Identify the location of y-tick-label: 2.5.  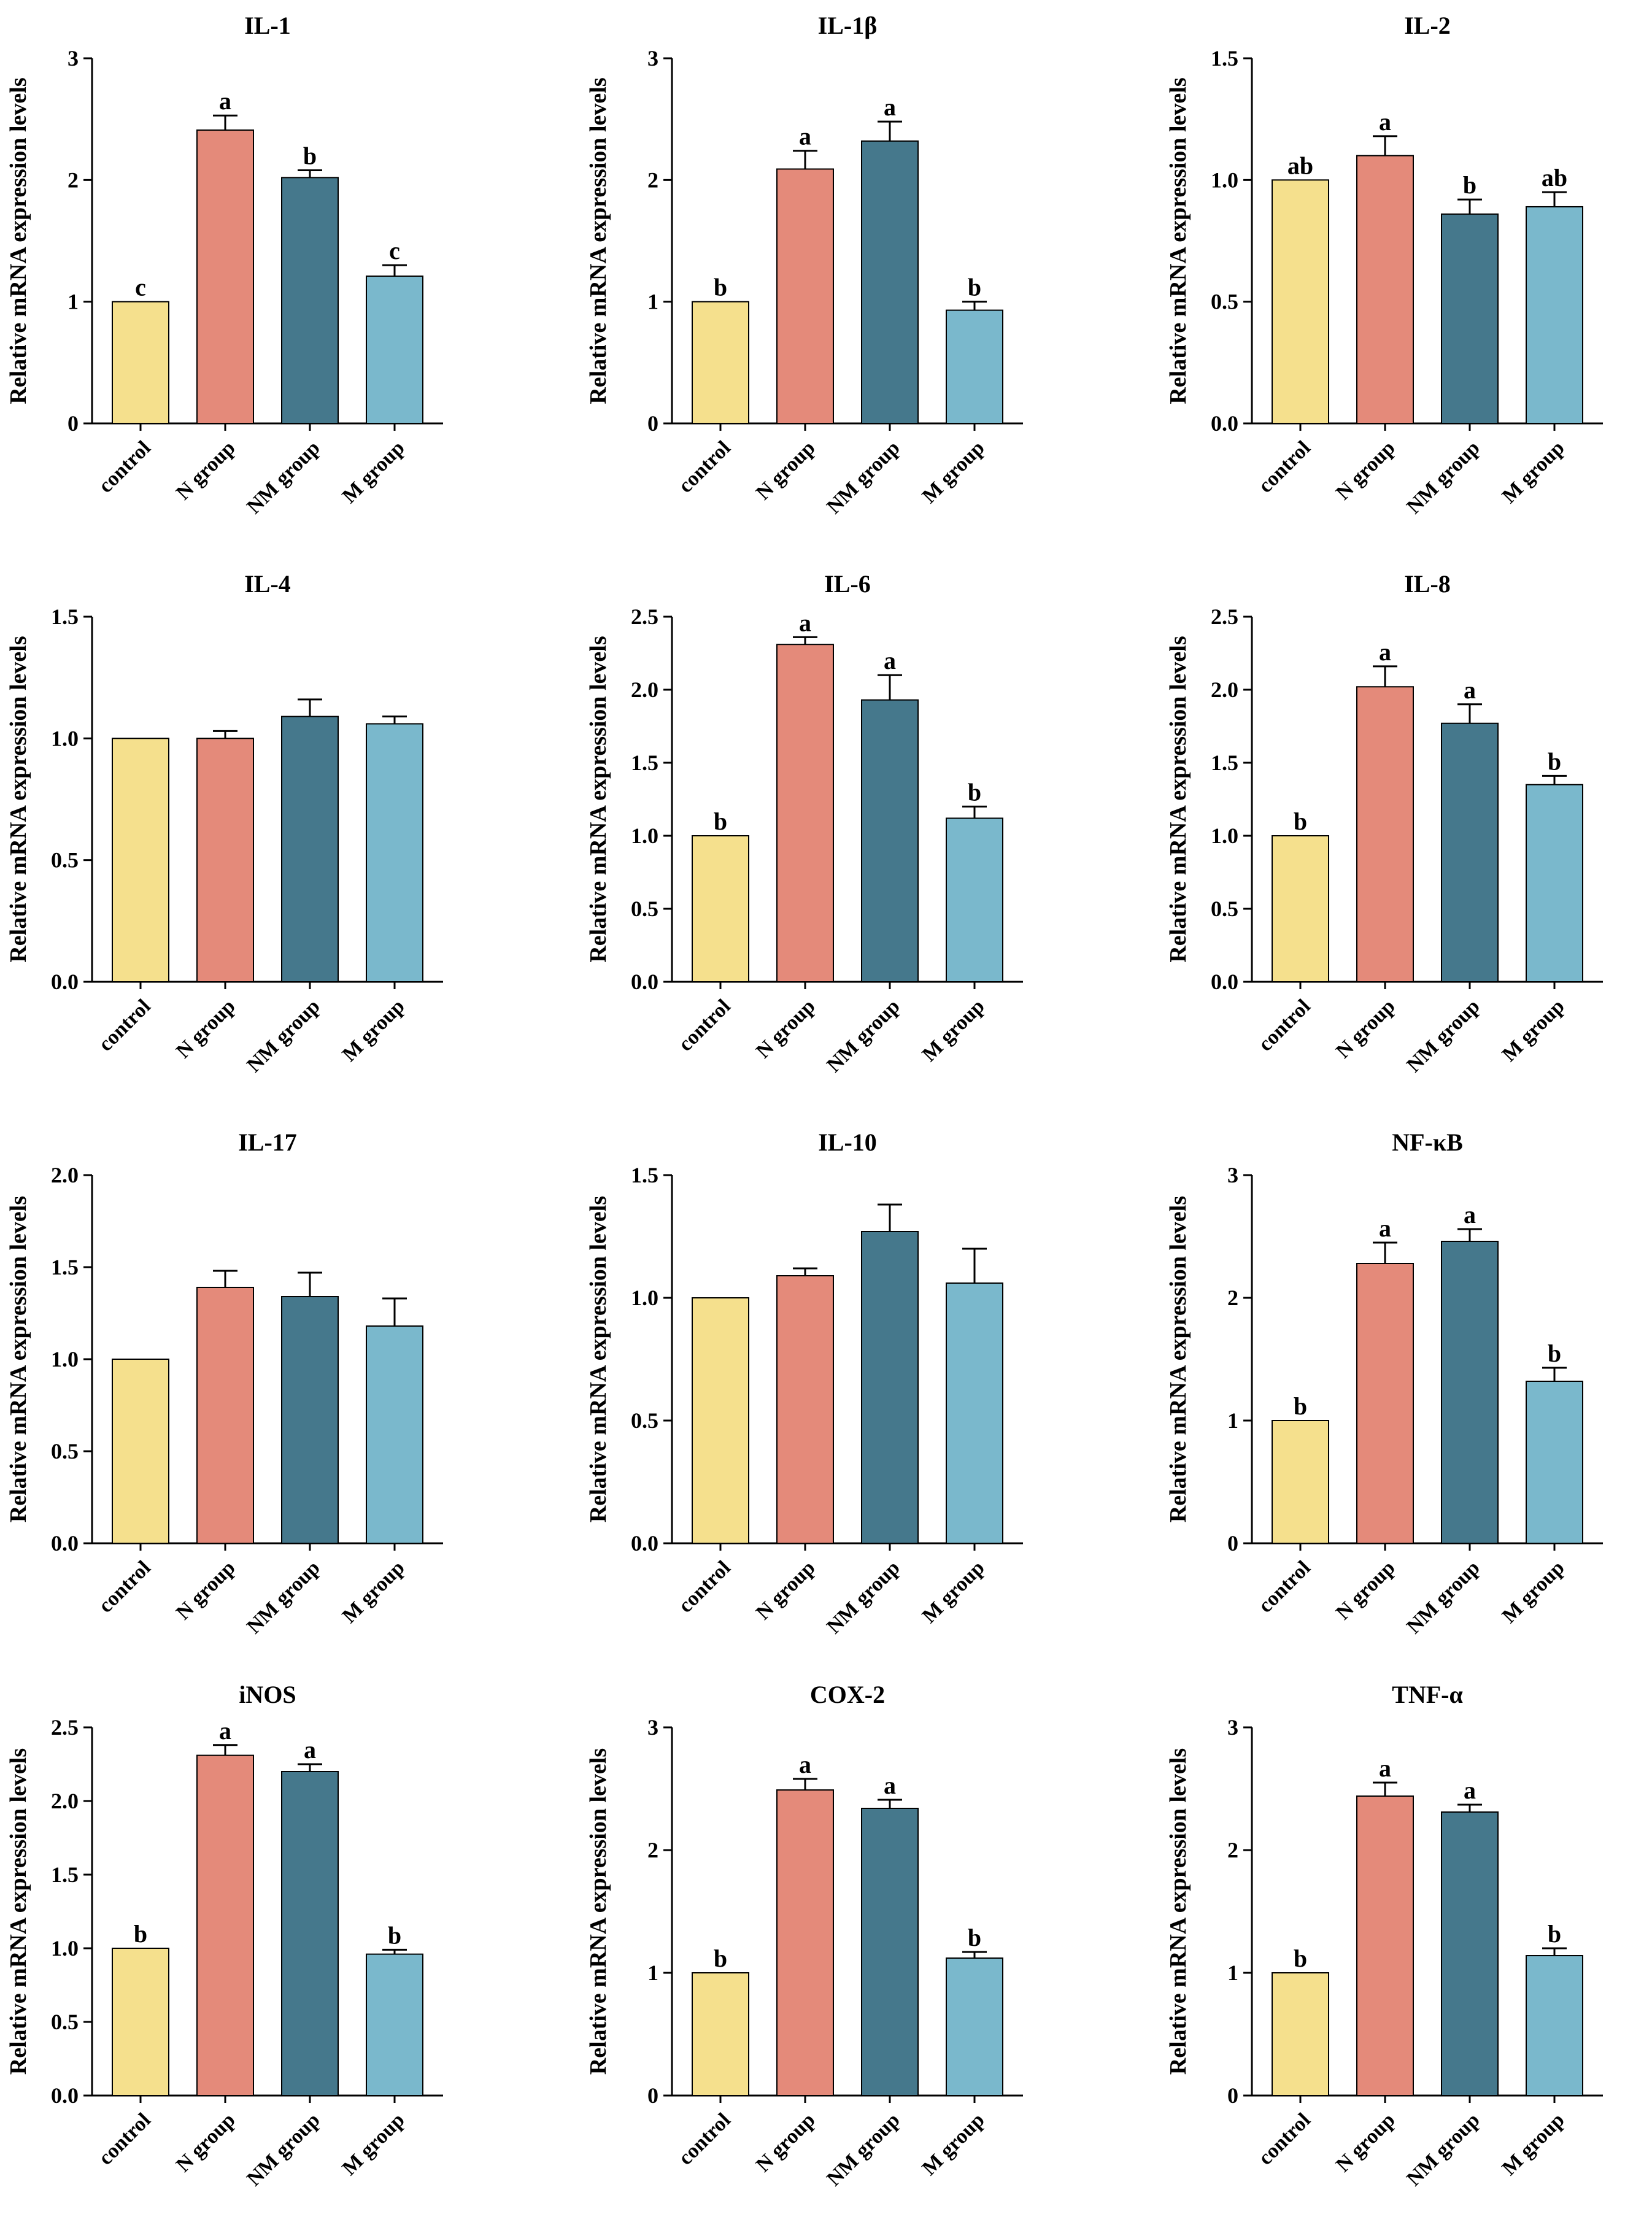
(65, 1728).